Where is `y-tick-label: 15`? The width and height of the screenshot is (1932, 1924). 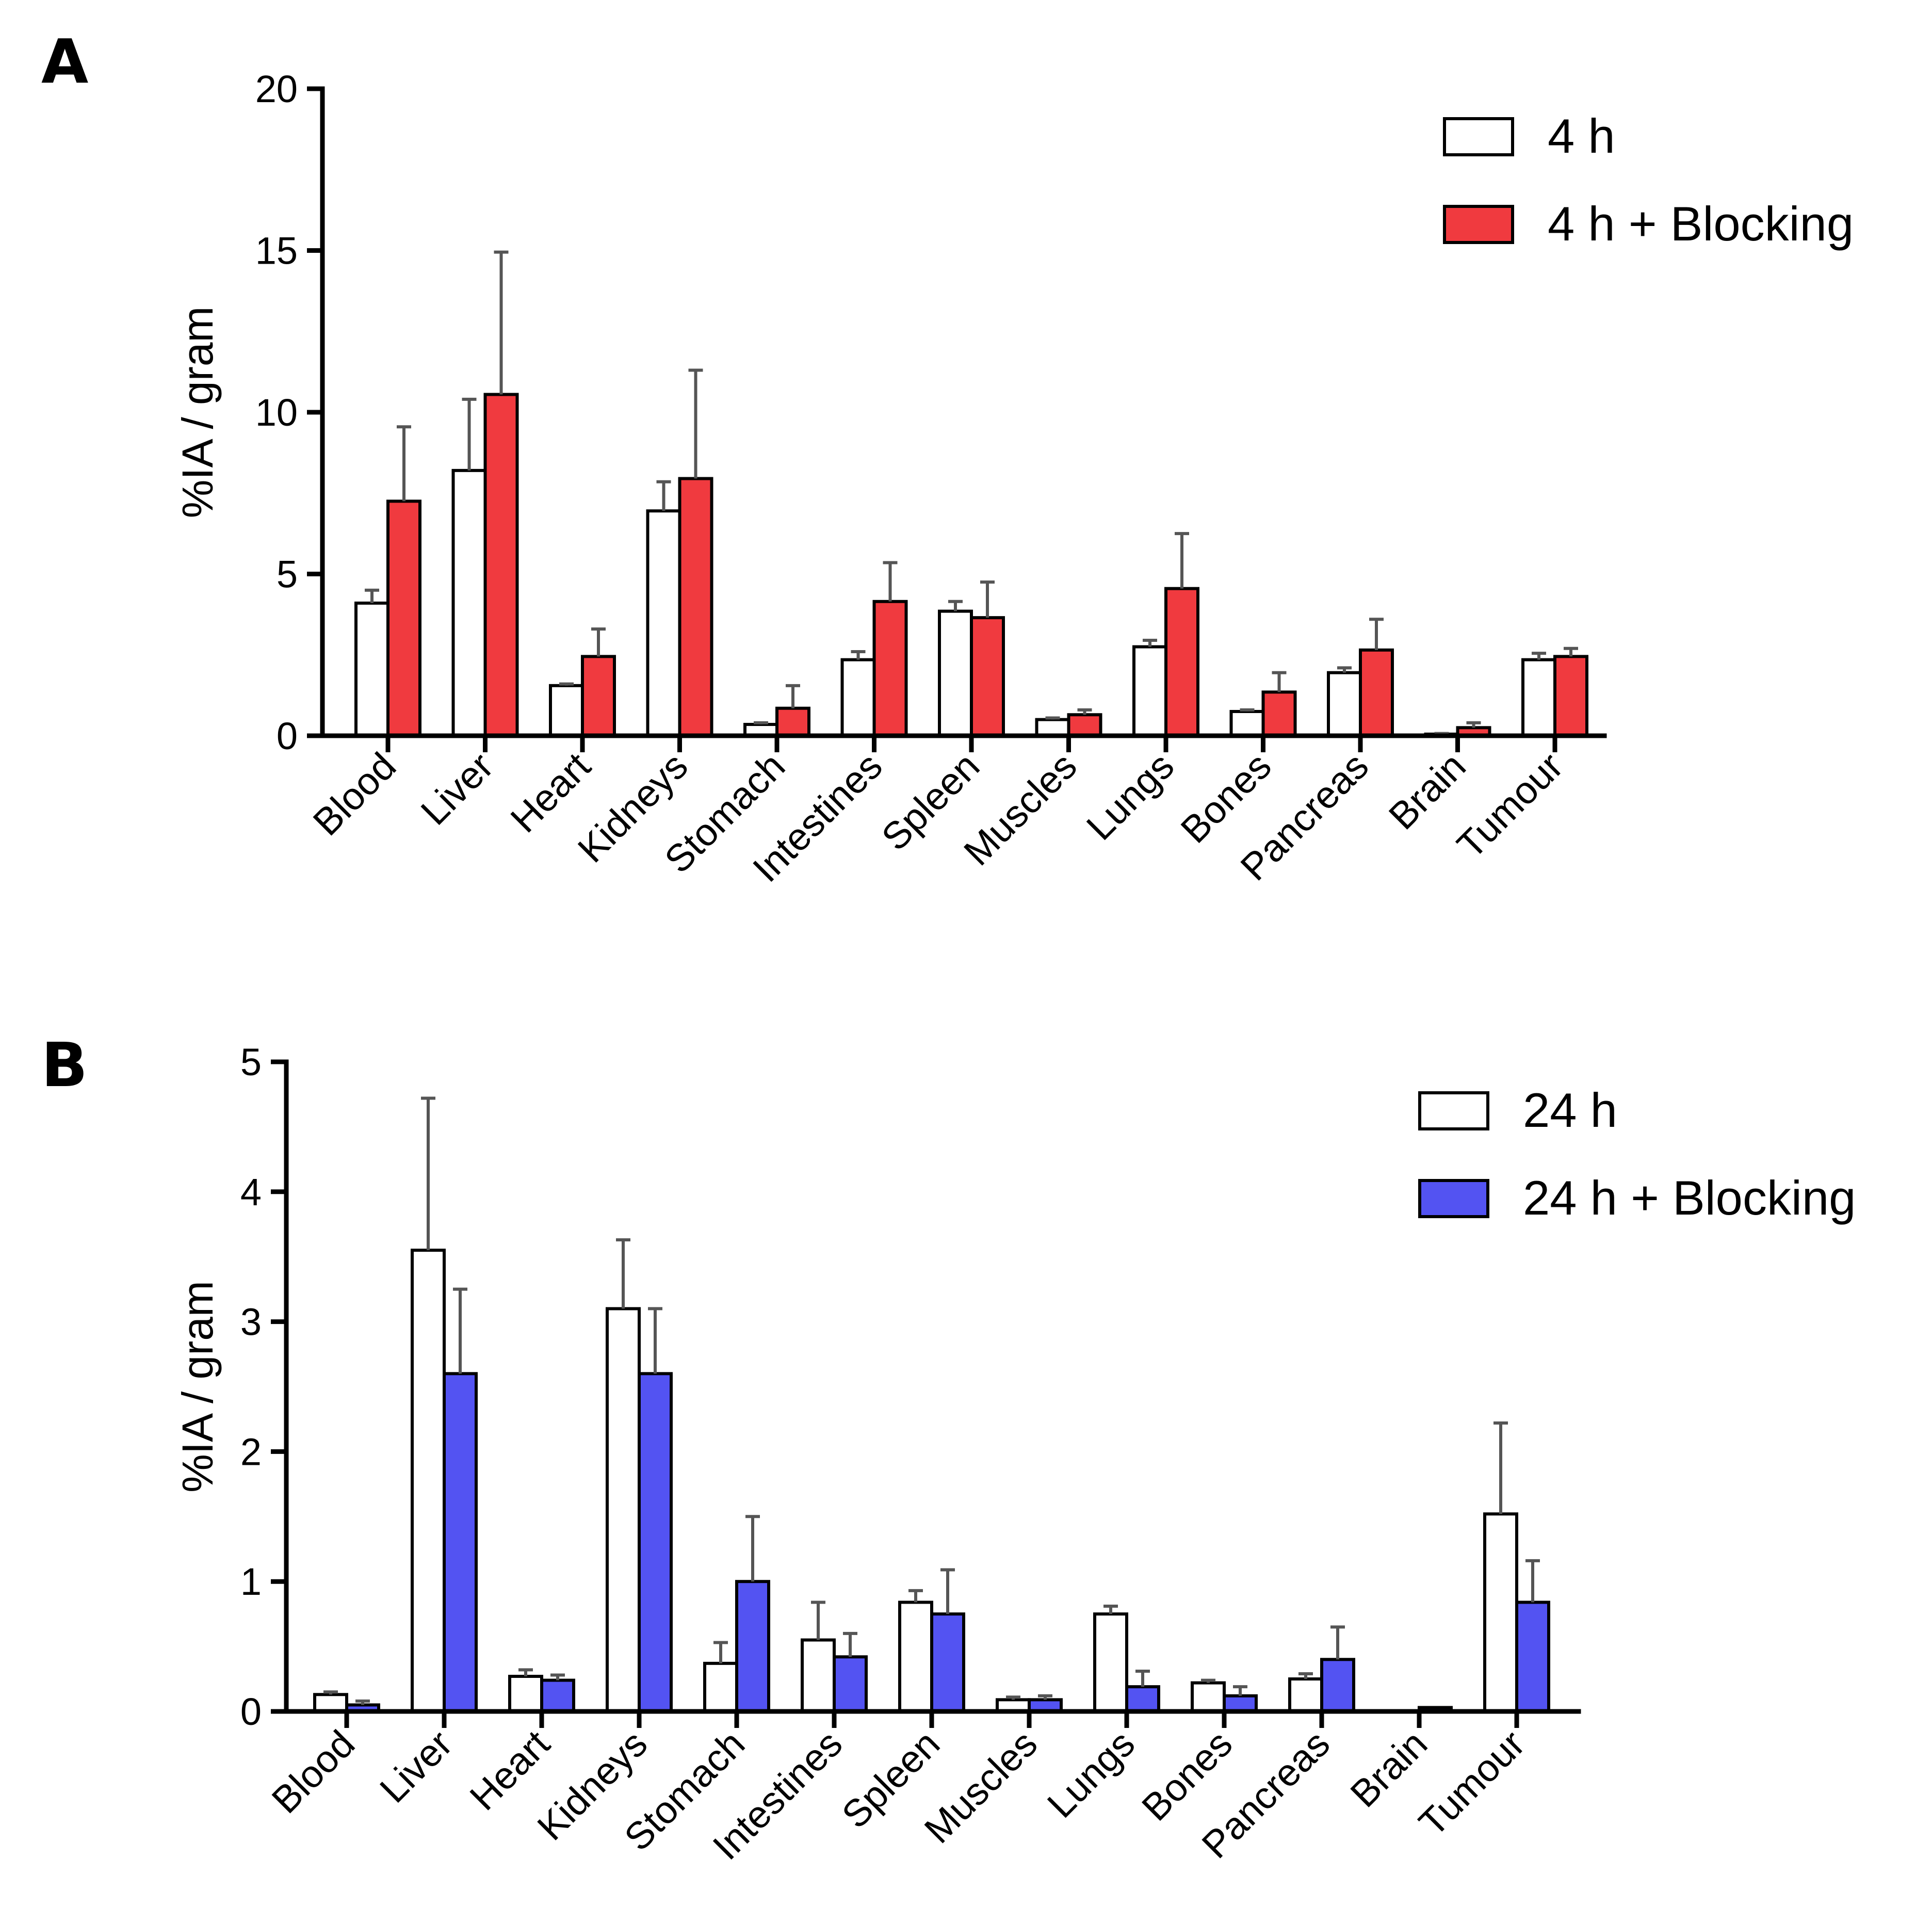
y-tick-label: 15 is located at coordinates (276, 251).